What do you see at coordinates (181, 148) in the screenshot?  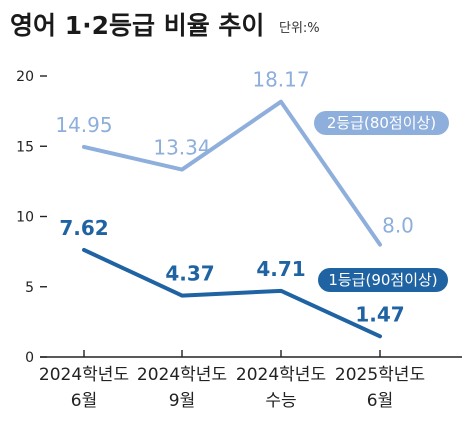 I see `data-label: 13.34` at bounding box center [181, 148].